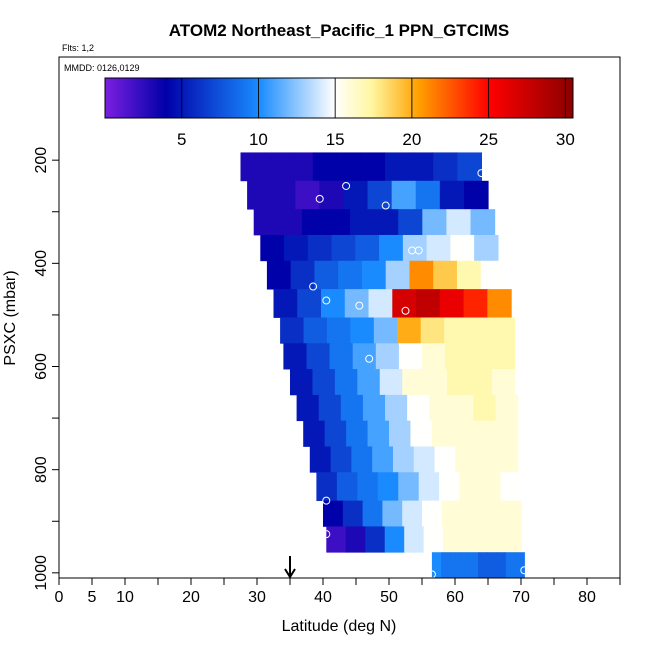  What do you see at coordinates (339, 626) in the screenshot?
I see `x-axis-label: Latitude (deg N)` at bounding box center [339, 626].